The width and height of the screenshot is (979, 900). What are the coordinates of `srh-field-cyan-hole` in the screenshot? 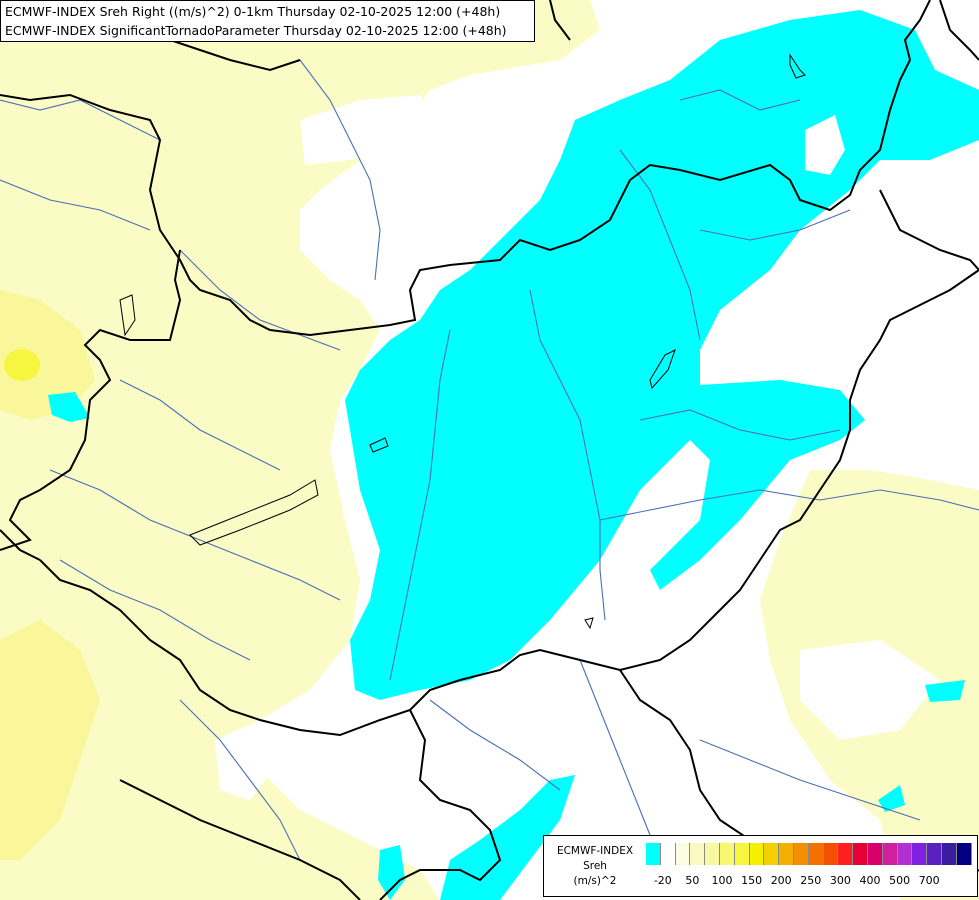 It's located at (825, 145).